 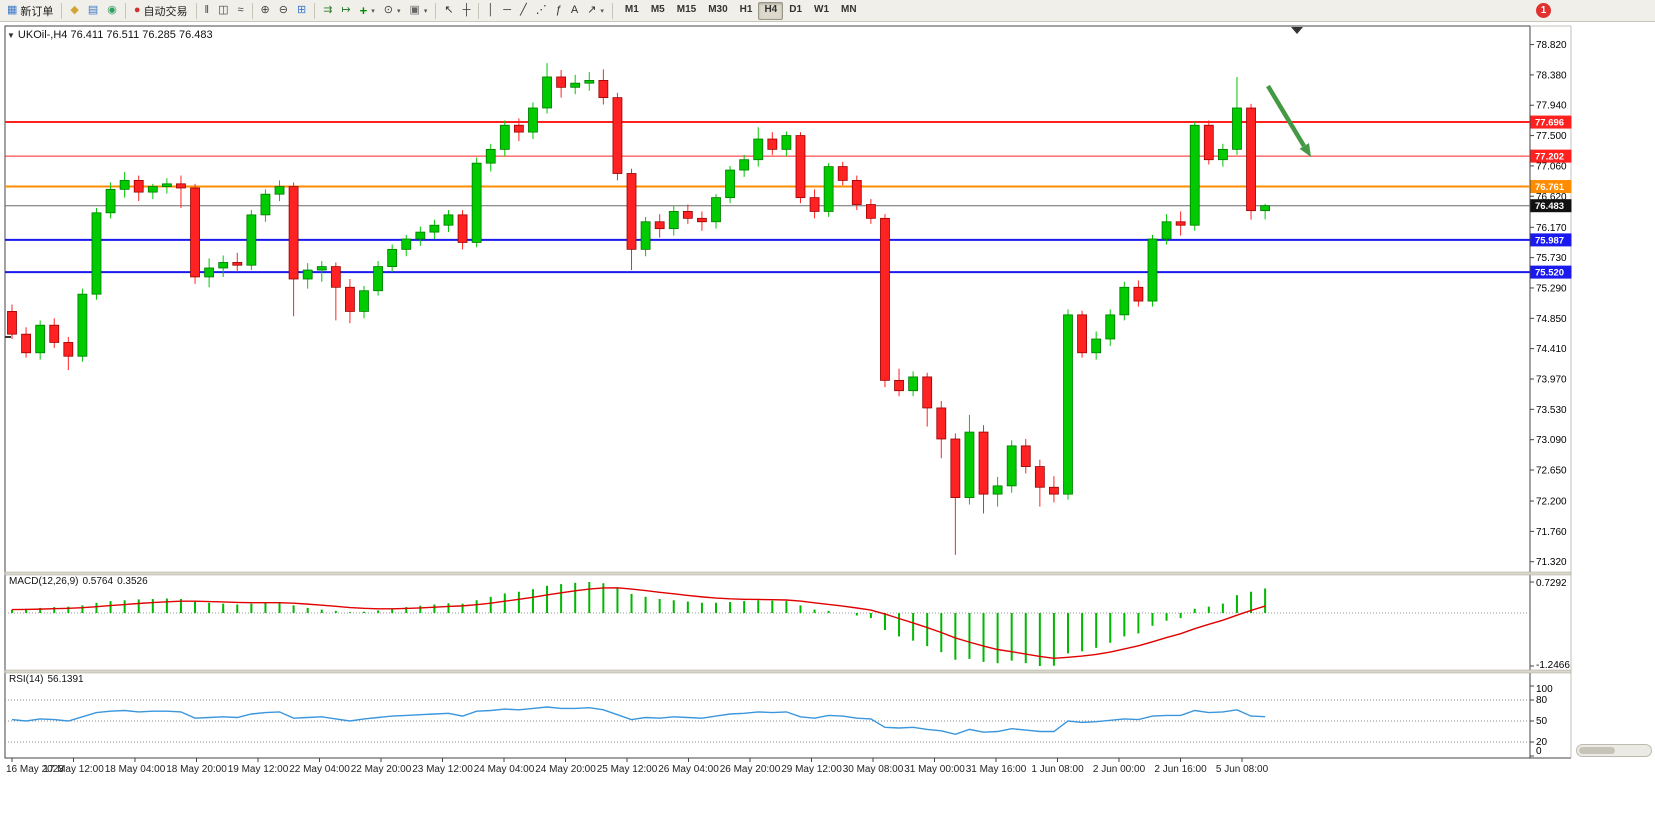 I want to click on svg-text: 2 Jun 00:00, so click(x=1119, y=769).